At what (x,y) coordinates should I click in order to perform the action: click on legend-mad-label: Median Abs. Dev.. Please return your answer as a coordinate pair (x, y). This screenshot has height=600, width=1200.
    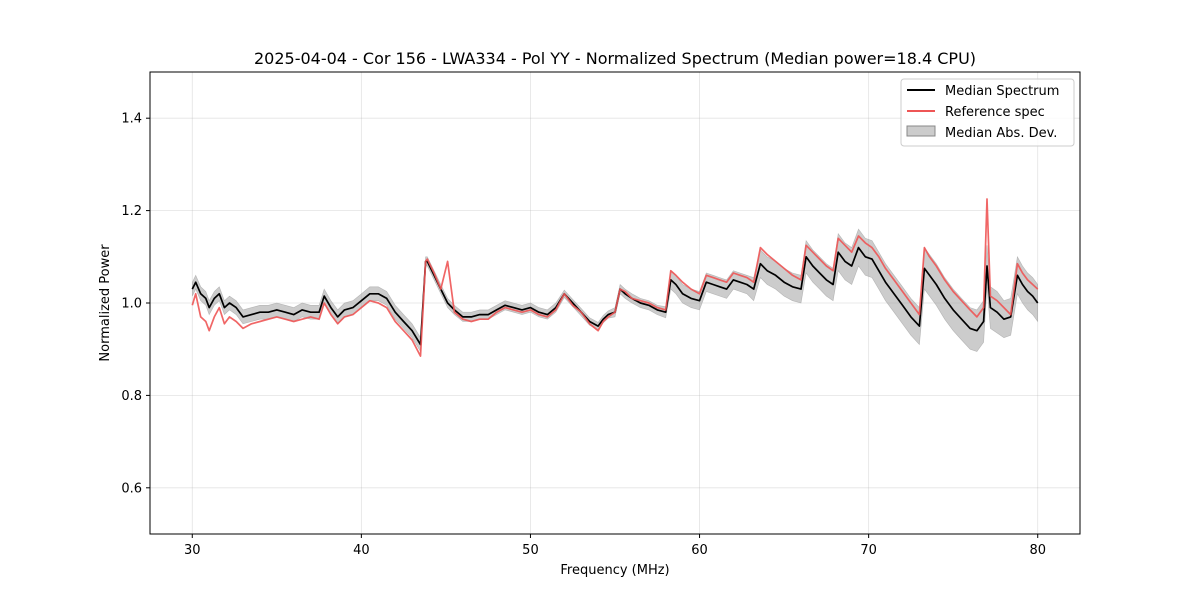
    Looking at the image, I should click on (1001, 133).